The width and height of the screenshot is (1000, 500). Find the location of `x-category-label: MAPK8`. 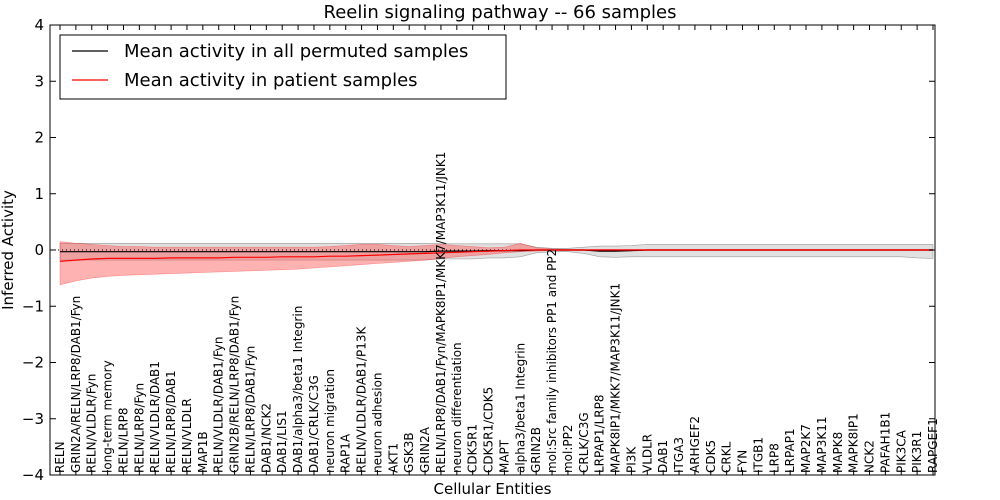

x-category-label: MAPK8 is located at coordinates (838, 452).